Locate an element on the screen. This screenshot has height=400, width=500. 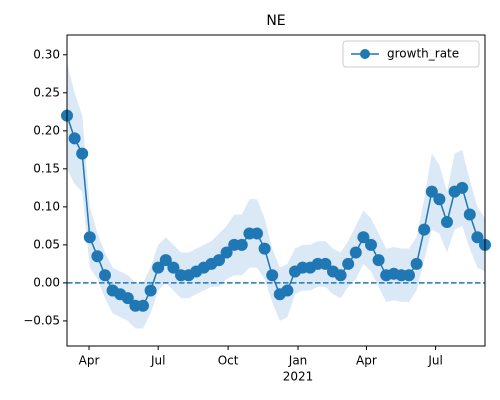
y-tick-label: 0.10 is located at coordinates (46, 206).